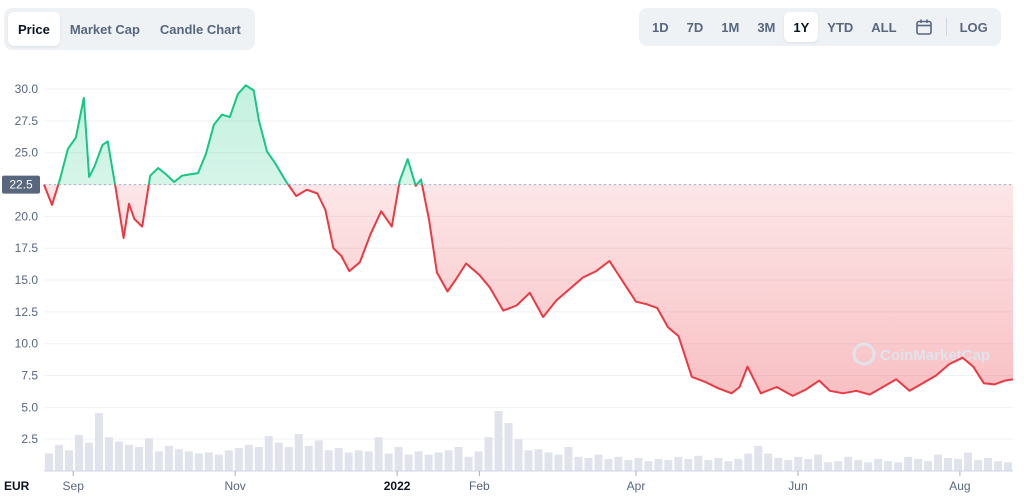 The height and width of the screenshot is (500, 1024). I want to click on x-tick-label: Jun, so click(797, 486).